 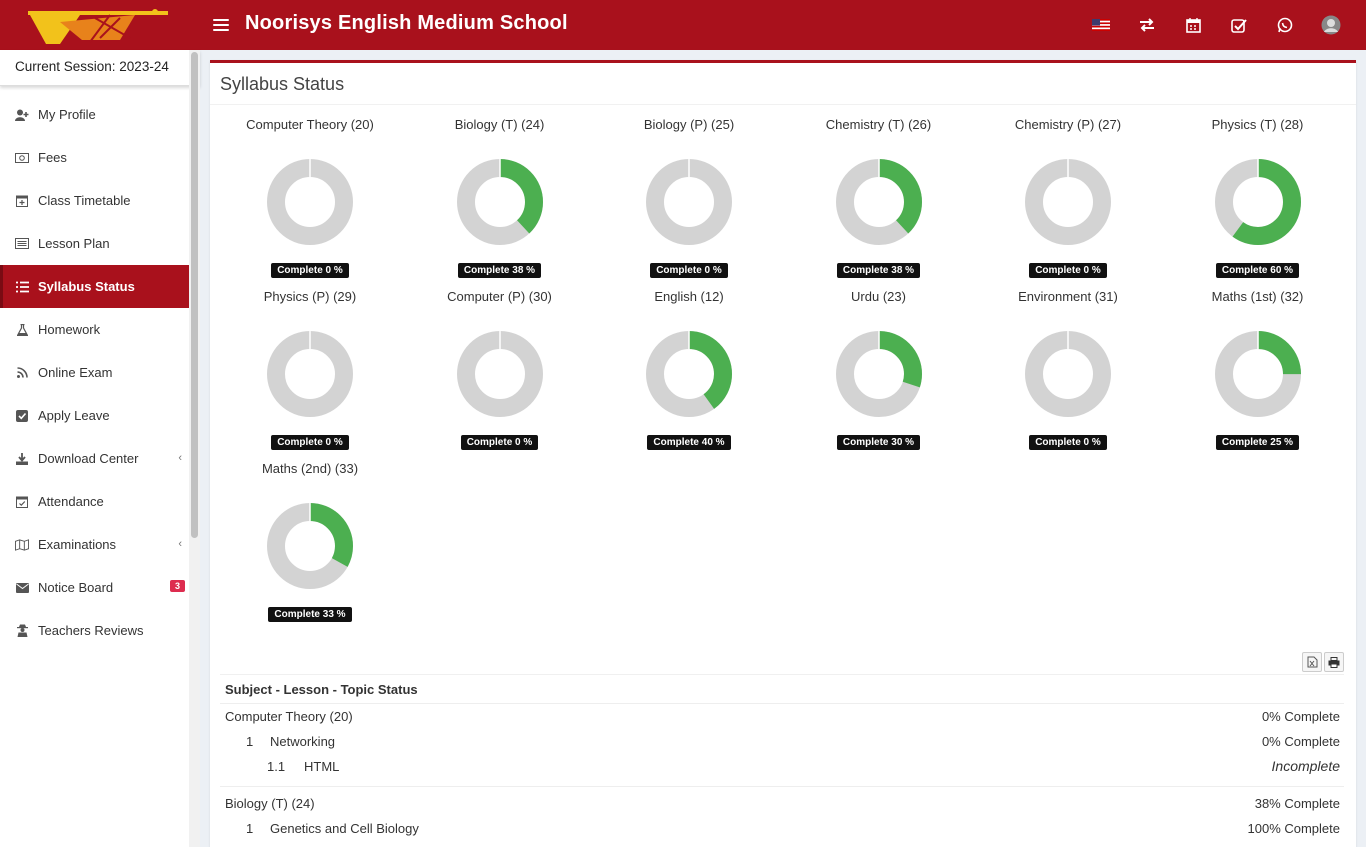 I want to click on lesson-name: Networking, so click(x=303, y=741).